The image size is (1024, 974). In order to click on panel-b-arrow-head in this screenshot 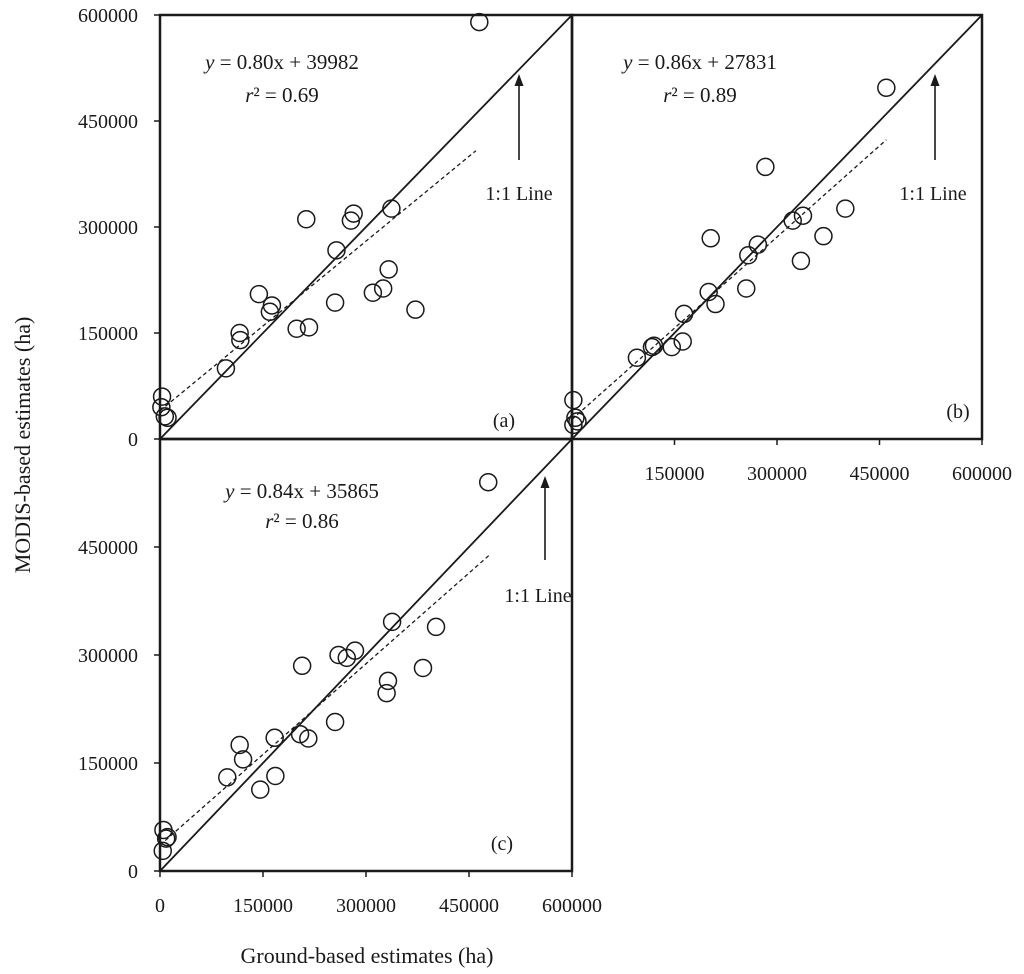, I will do `click(935, 80)`.